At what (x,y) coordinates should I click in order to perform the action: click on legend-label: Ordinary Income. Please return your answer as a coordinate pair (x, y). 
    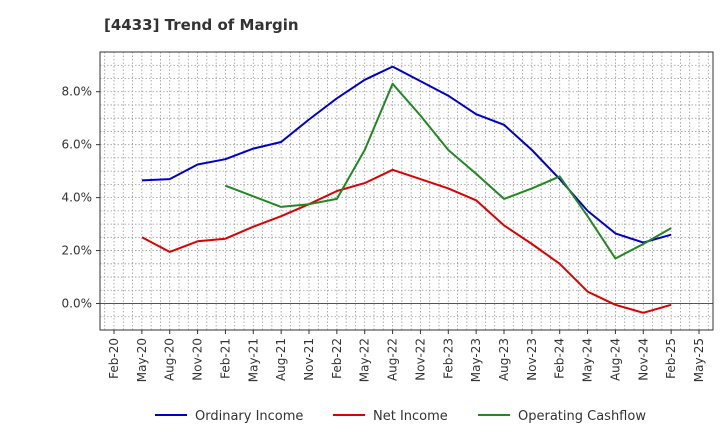
    Looking at the image, I should click on (249, 416).